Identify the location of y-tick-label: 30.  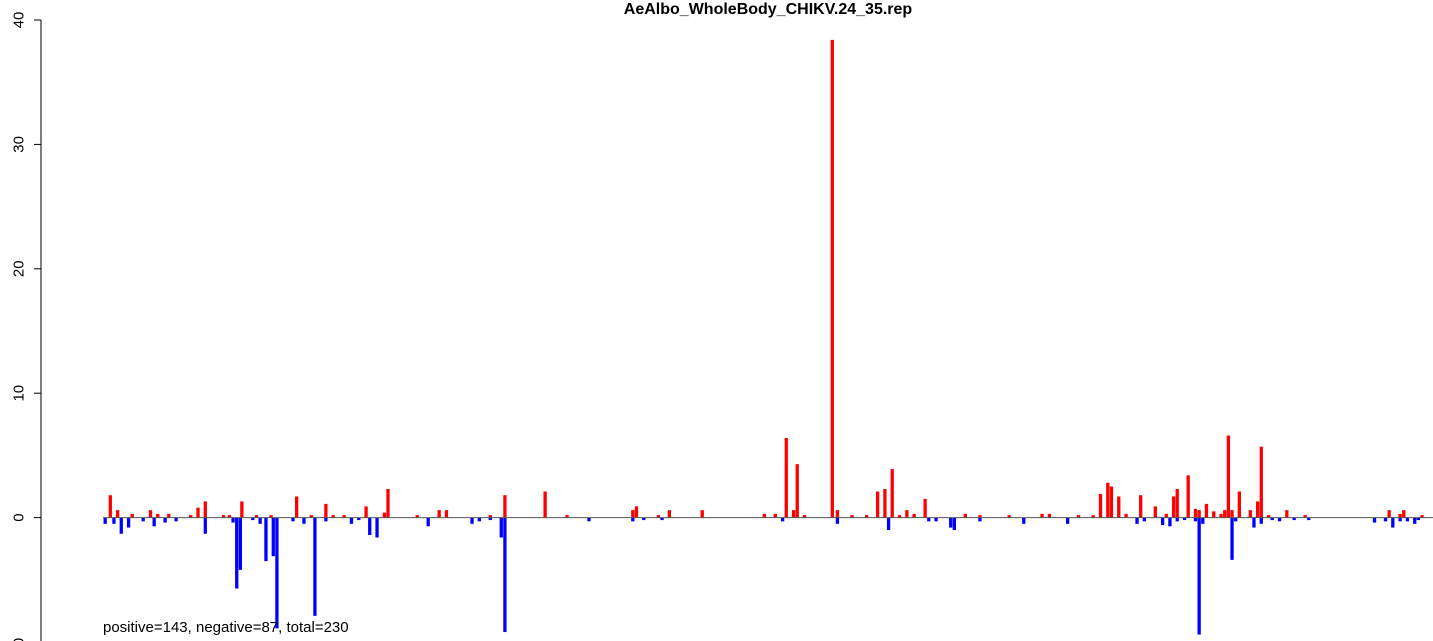
(18, 144).